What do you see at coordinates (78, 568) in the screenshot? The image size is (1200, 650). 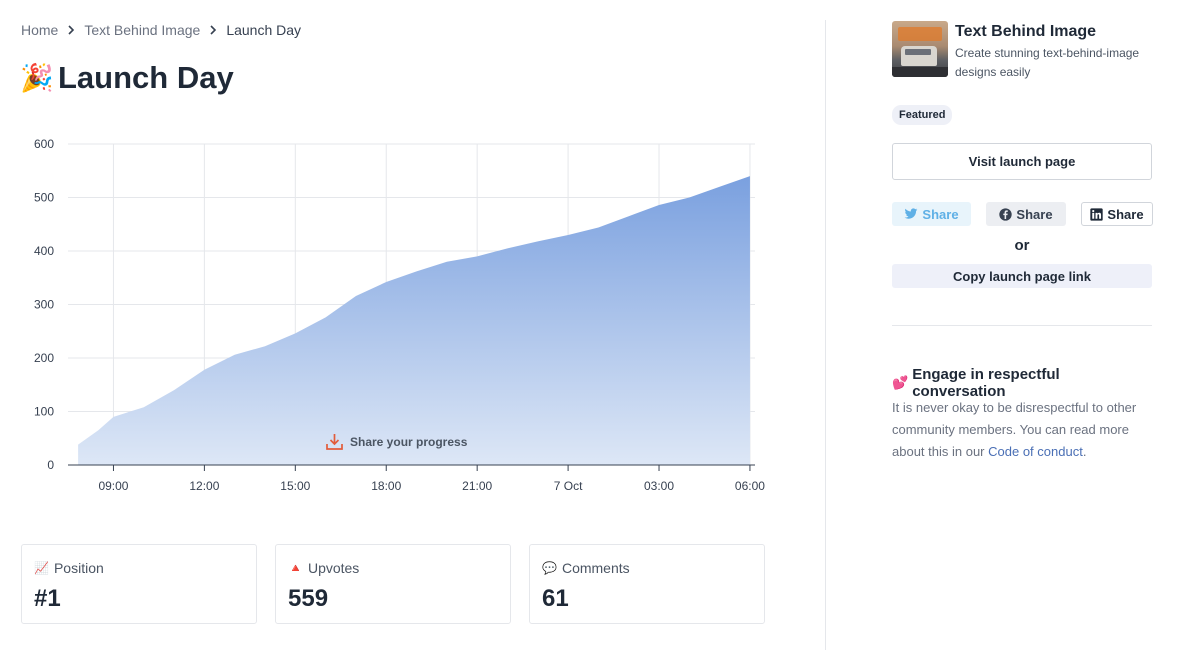 I see `stat-label-text: Position` at bounding box center [78, 568].